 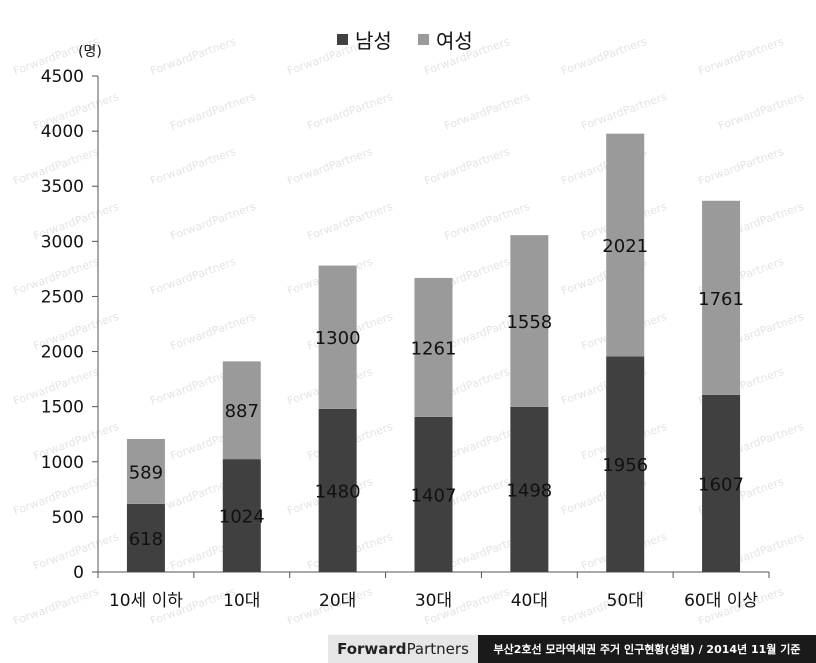 What do you see at coordinates (454, 41) in the screenshot?
I see `legend-label: 여성` at bounding box center [454, 41].